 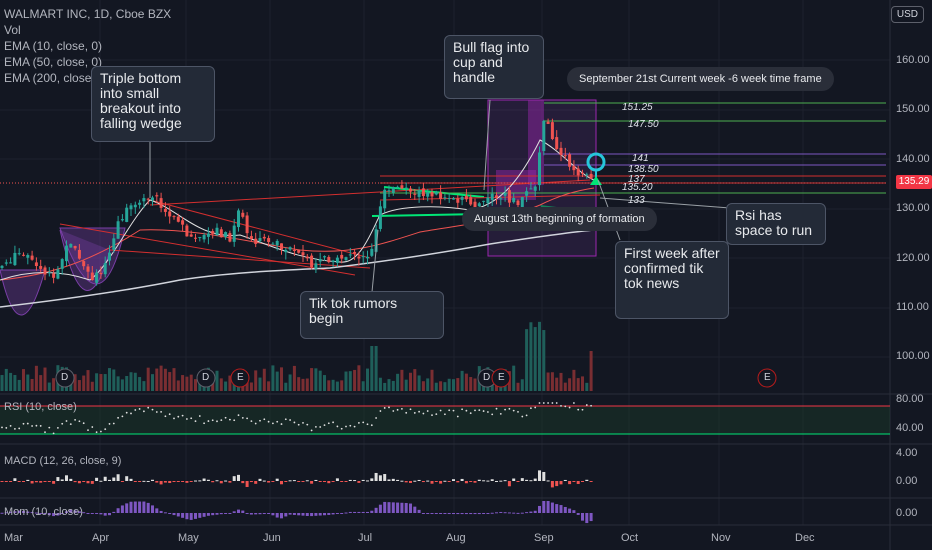 I want to click on legend-ema10: EMA (10, close, 0), so click(x=53, y=46).